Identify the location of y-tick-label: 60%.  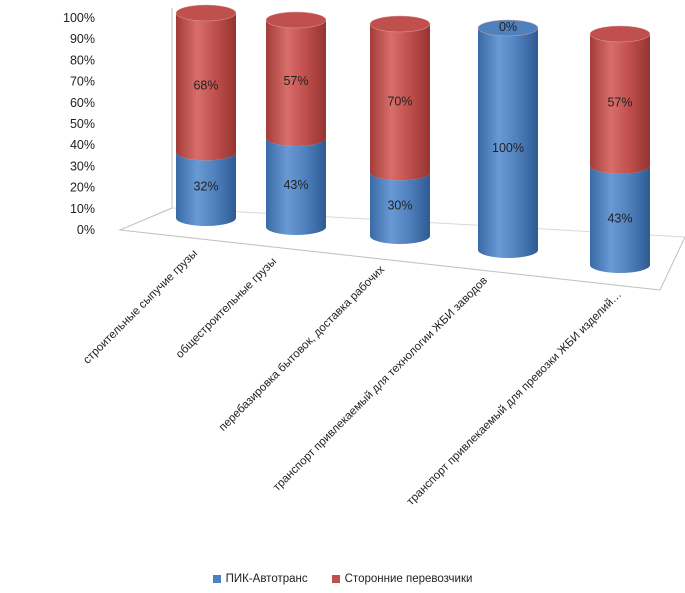
(82, 103).